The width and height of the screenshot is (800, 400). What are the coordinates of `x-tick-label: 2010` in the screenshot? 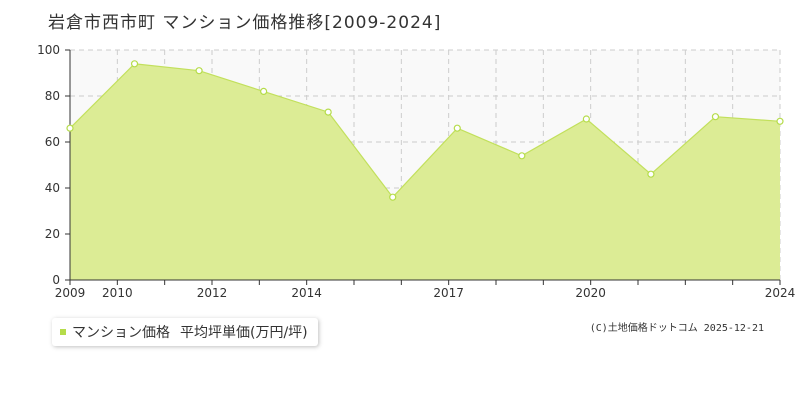 It's located at (117, 293).